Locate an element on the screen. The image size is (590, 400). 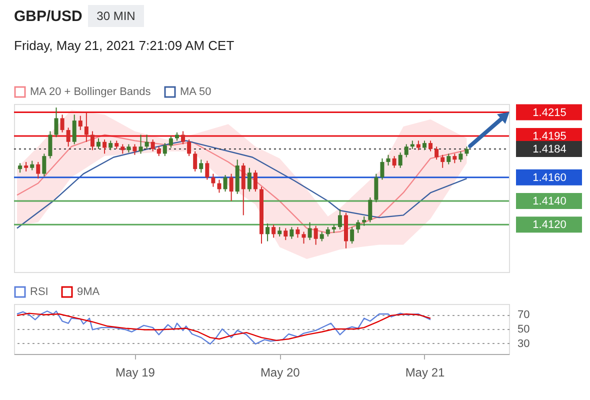
chart-subtitle: Friday, May 21, 2021 7:21:09 AM CET is located at coordinates (124, 45).